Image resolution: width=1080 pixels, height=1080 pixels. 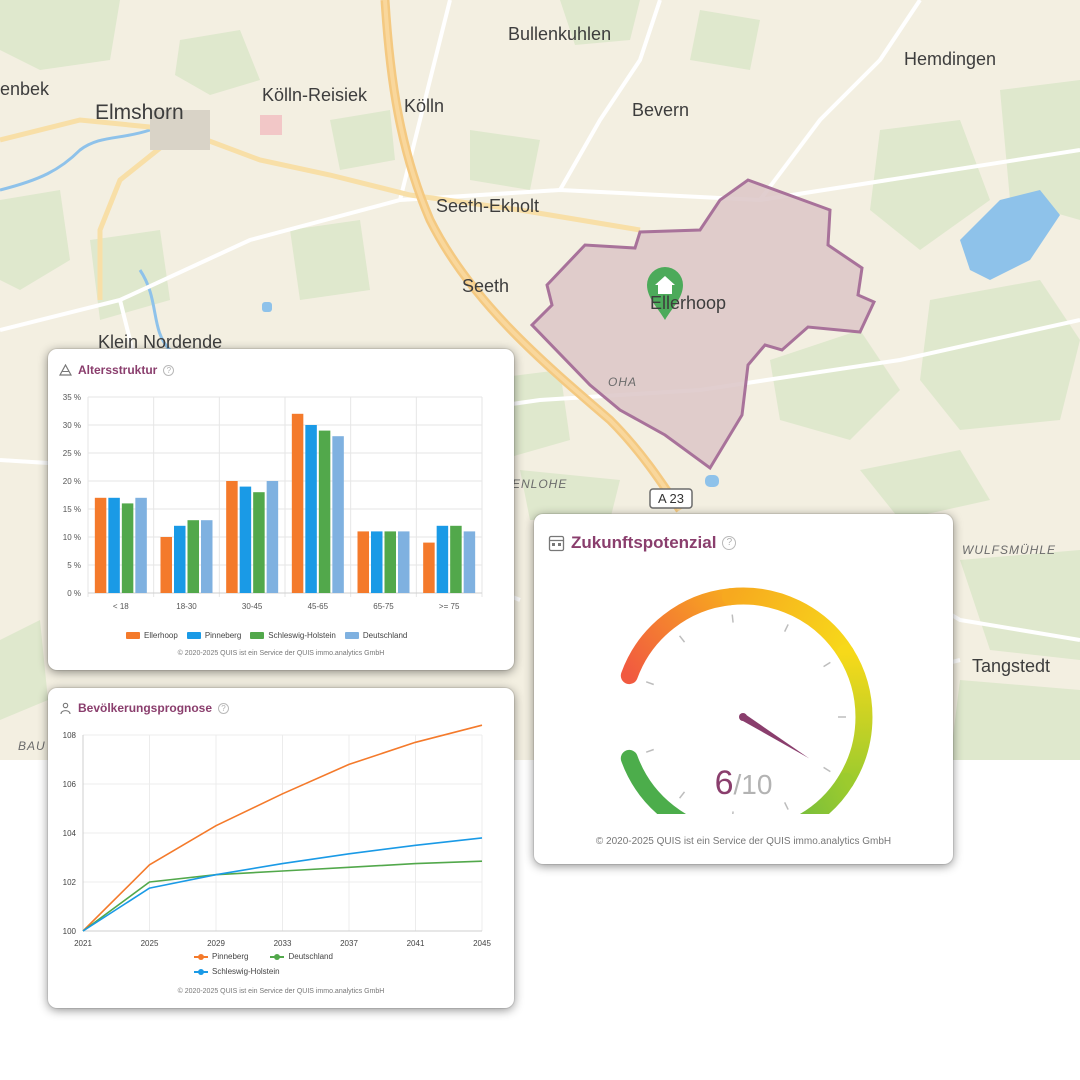 I want to click on zukunftspotenzial-gauge, so click(x=746, y=700).